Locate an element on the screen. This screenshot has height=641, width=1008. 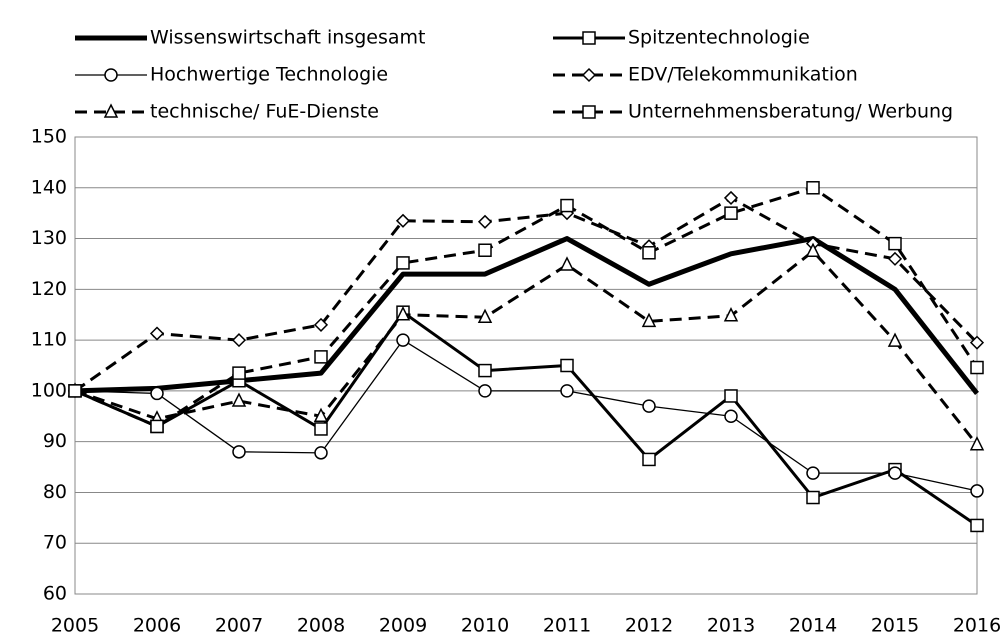
x-tick-label: 2008 is located at coordinates (321, 626).